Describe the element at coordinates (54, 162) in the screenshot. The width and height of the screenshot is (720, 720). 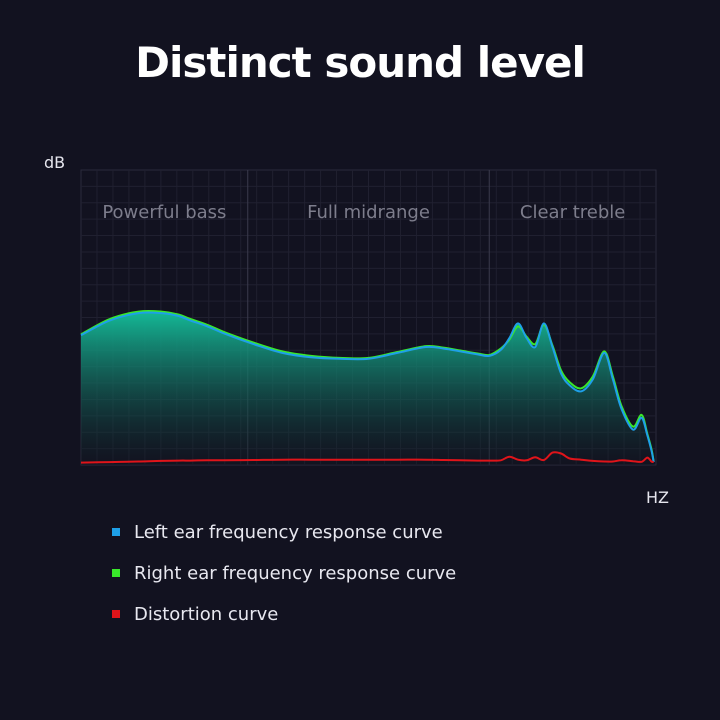
I see `y-axis-label: dB` at that location.